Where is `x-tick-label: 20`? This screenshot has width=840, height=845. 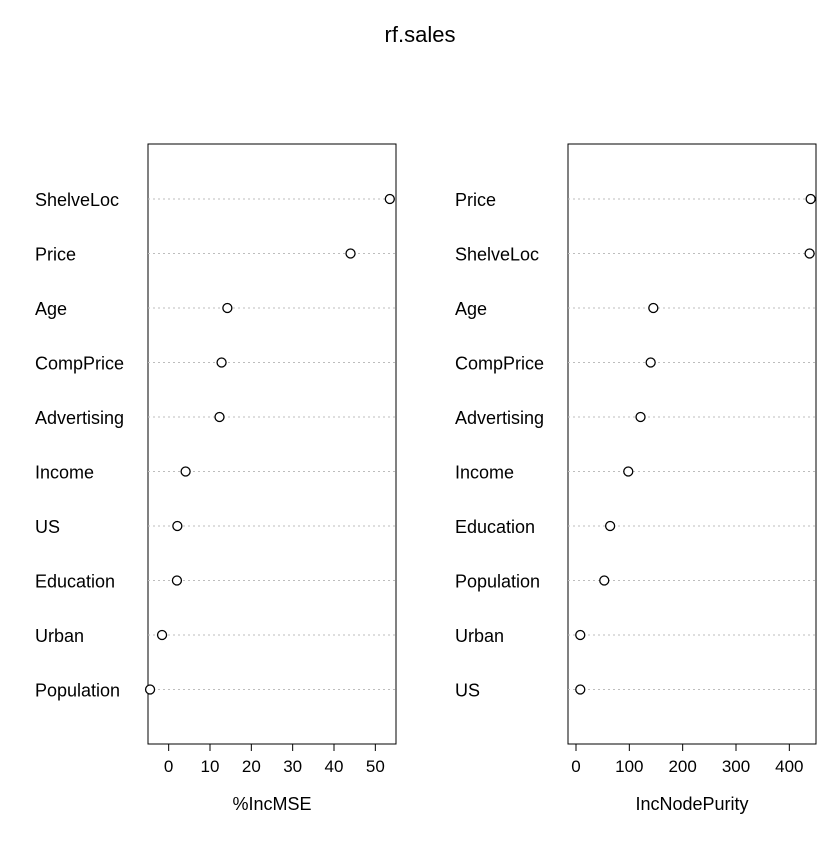 x-tick-label: 20 is located at coordinates (251, 766).